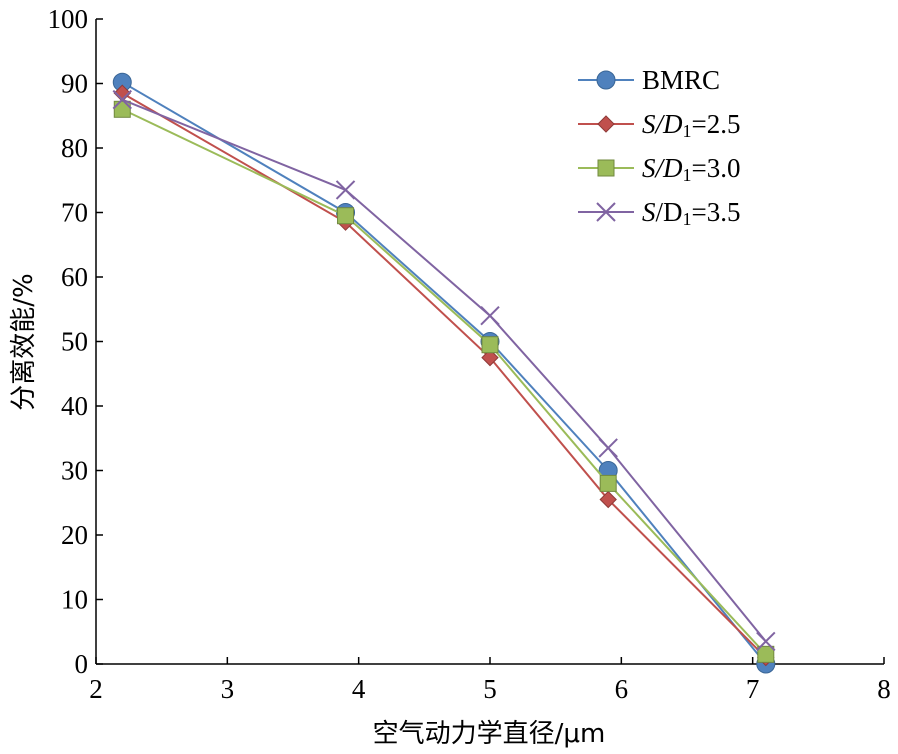 The height and width of the screenshot is (754, 898). I want to click on legend-item: S/D1=3.0, so click(659, 169).